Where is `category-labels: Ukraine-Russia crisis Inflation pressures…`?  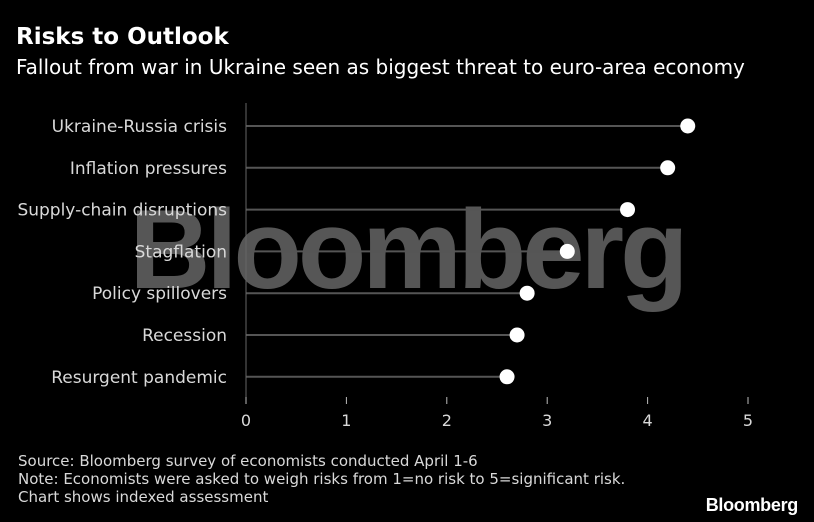 category-labels: Ukraine-Russia crisis Inflation pressures… is located at coordinates (122, 252).